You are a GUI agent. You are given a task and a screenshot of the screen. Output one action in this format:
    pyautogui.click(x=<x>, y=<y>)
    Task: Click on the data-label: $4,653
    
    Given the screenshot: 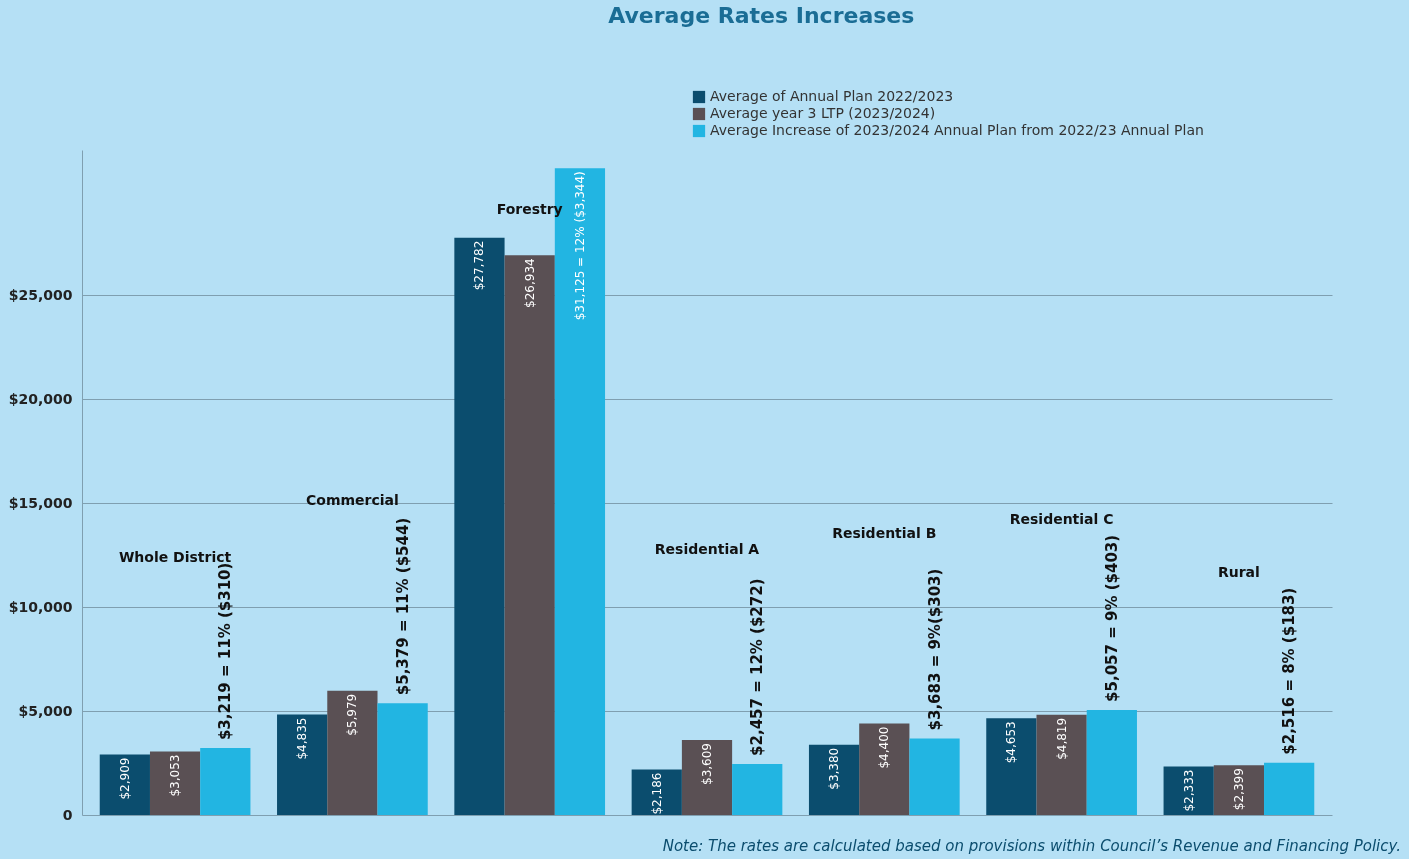 What is the action you would take?
    pyautogui.click(x=1011, y=742)
    